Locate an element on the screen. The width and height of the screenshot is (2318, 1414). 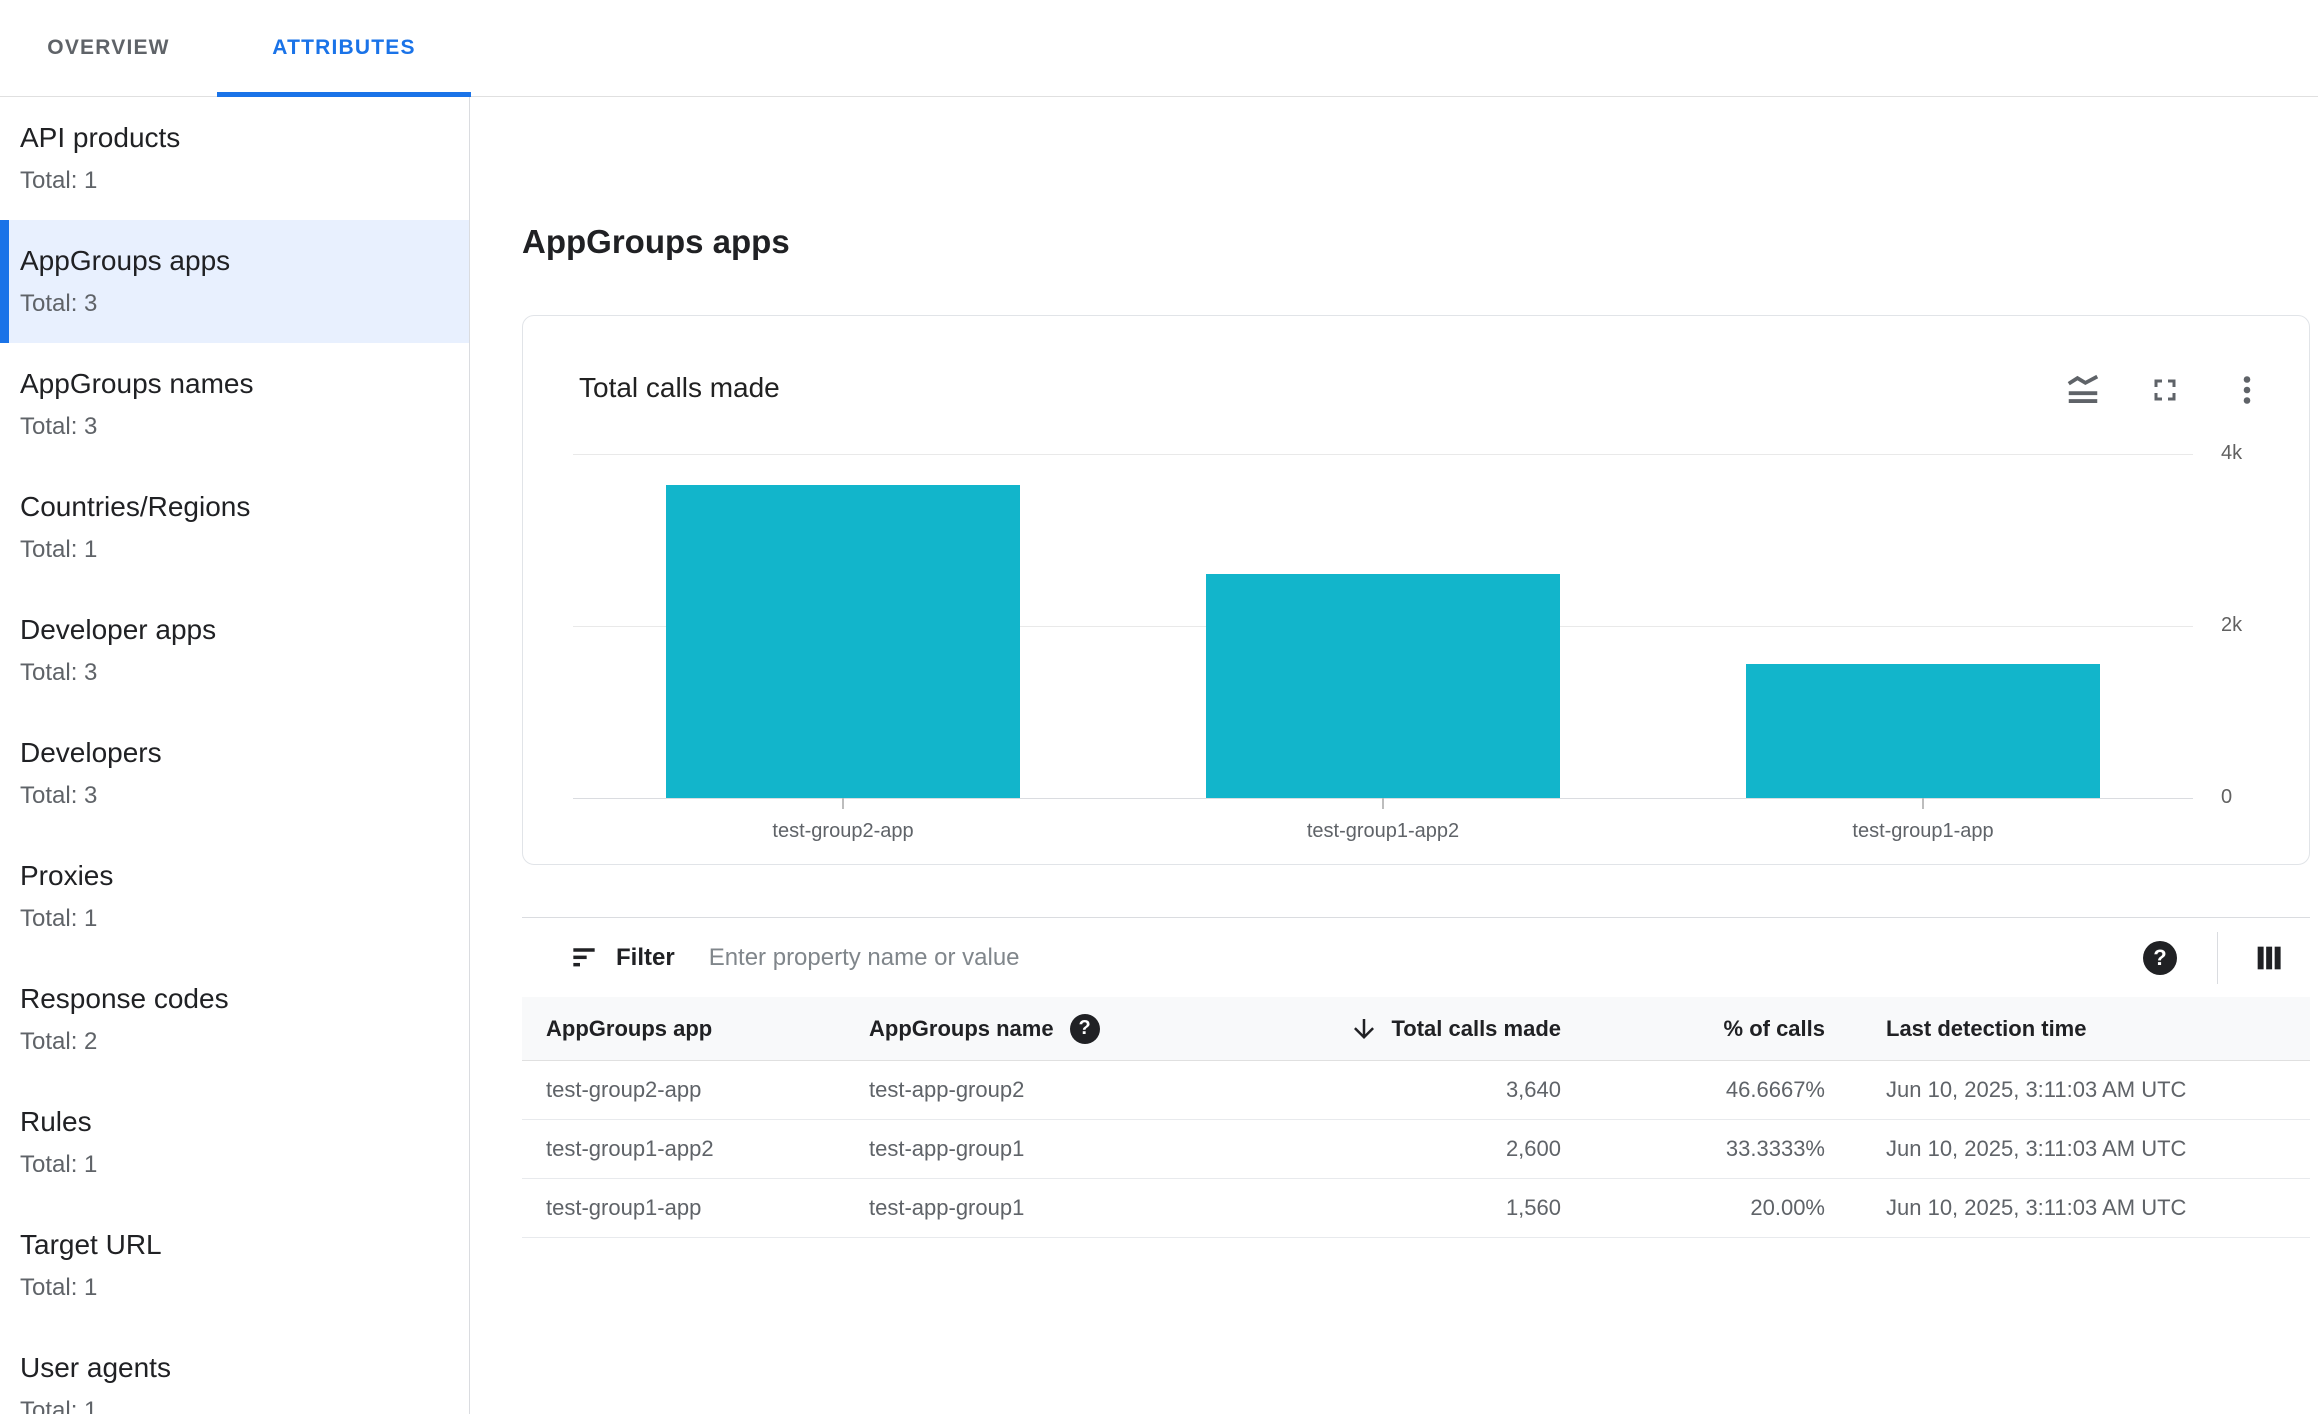
filter-input is located at coordinates (1417, 957).